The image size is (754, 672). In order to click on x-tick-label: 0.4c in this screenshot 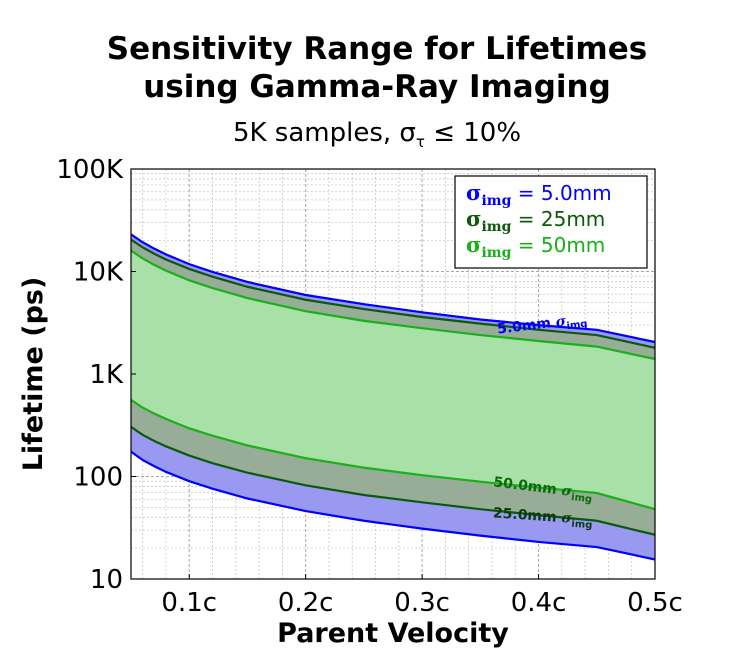, I will do `click(539, 603)`.